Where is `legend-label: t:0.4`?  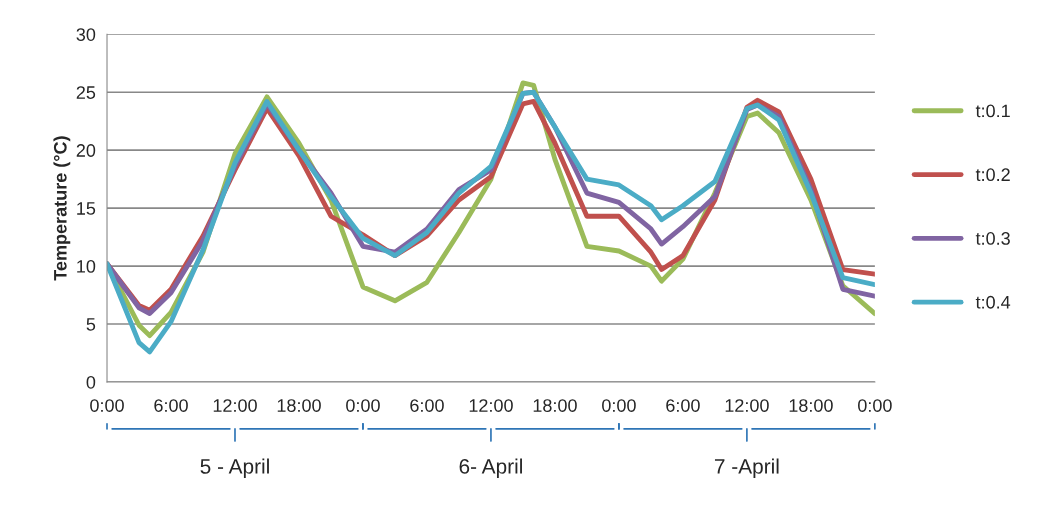
legend-label: t:0.4 is located at coordinates (993, 302).